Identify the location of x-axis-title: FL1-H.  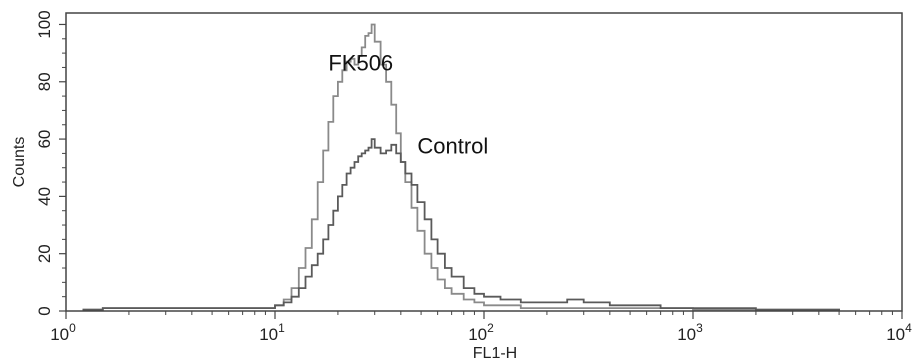
(495, 353).